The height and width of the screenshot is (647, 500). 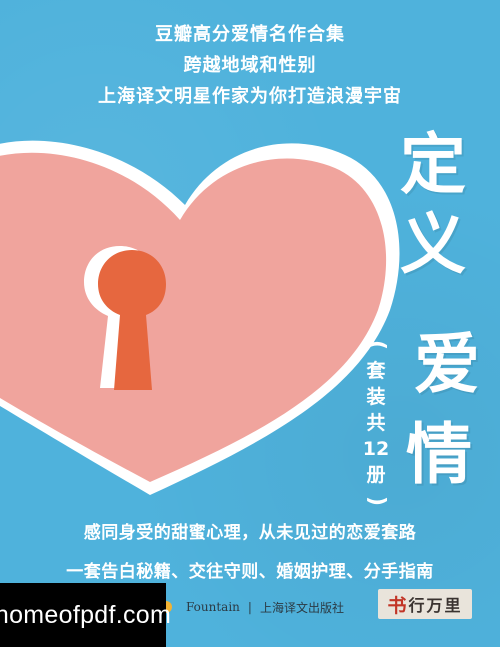 I want to click on set-note-char-3: 共, so click(x=376, y=423).